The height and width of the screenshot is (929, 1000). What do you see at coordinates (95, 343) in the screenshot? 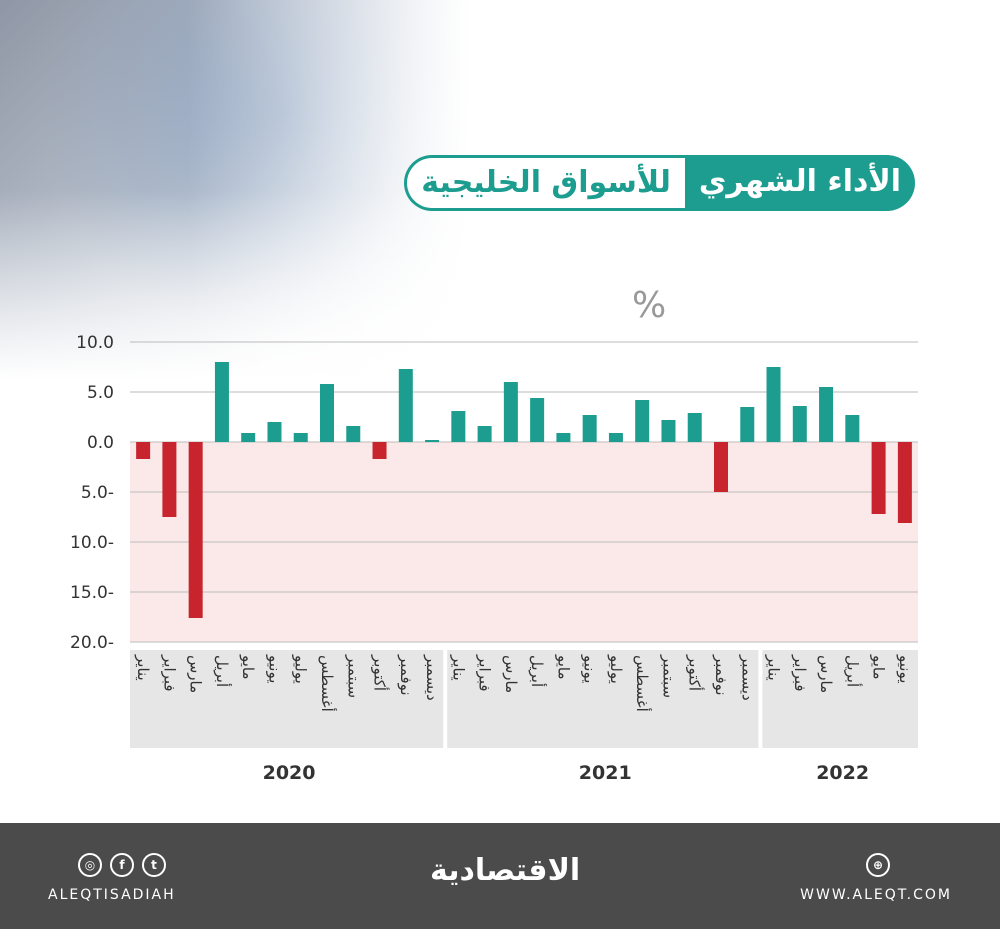
I see `y-tick-label: 10.0` at bounding box center [95, 343].